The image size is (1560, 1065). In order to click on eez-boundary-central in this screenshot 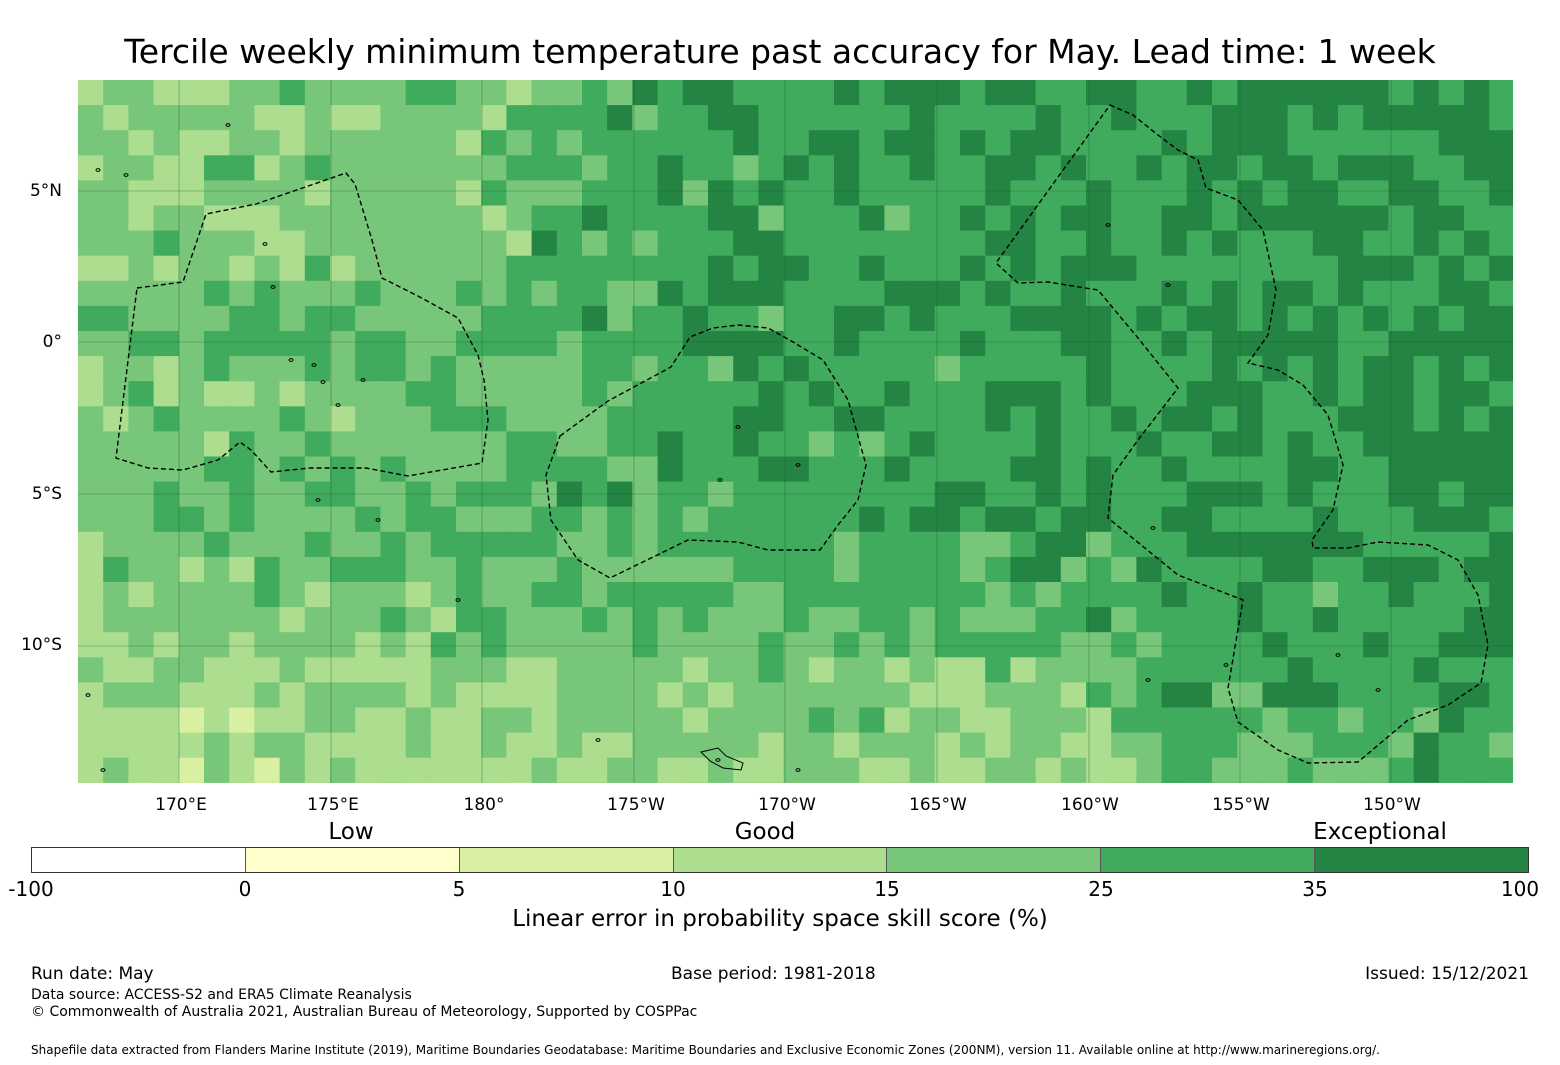, I will do `click(706, 451)`.